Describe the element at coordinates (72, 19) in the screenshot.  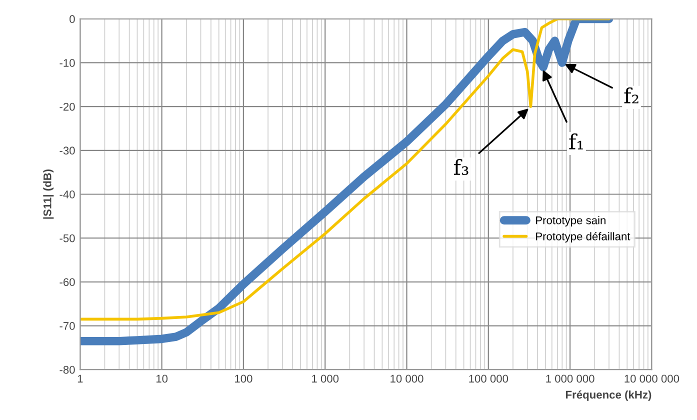
I see `y-tick-label: 0` at that location.